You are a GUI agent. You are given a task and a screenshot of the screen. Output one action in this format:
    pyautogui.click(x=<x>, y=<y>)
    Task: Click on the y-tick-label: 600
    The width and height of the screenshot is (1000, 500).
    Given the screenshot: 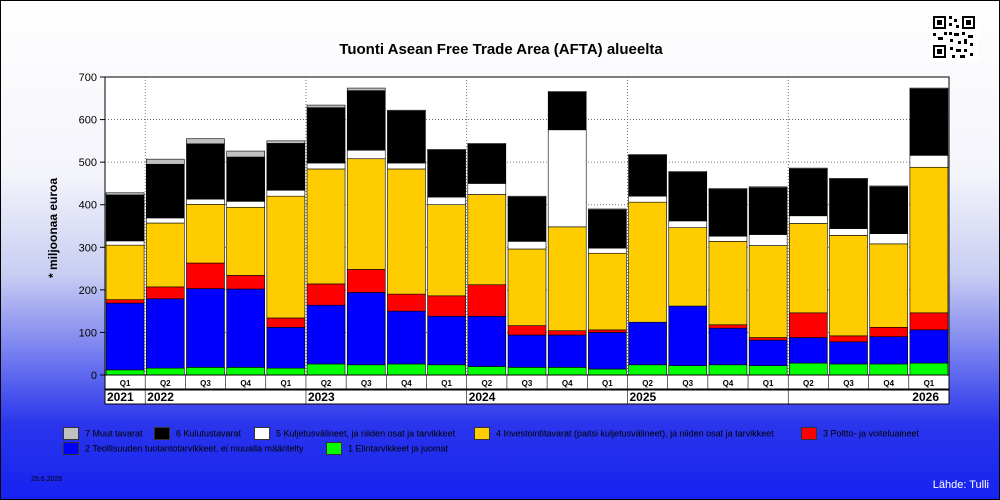 What is the action you would take?
    pyautogui.click(x=88, y=121)
    